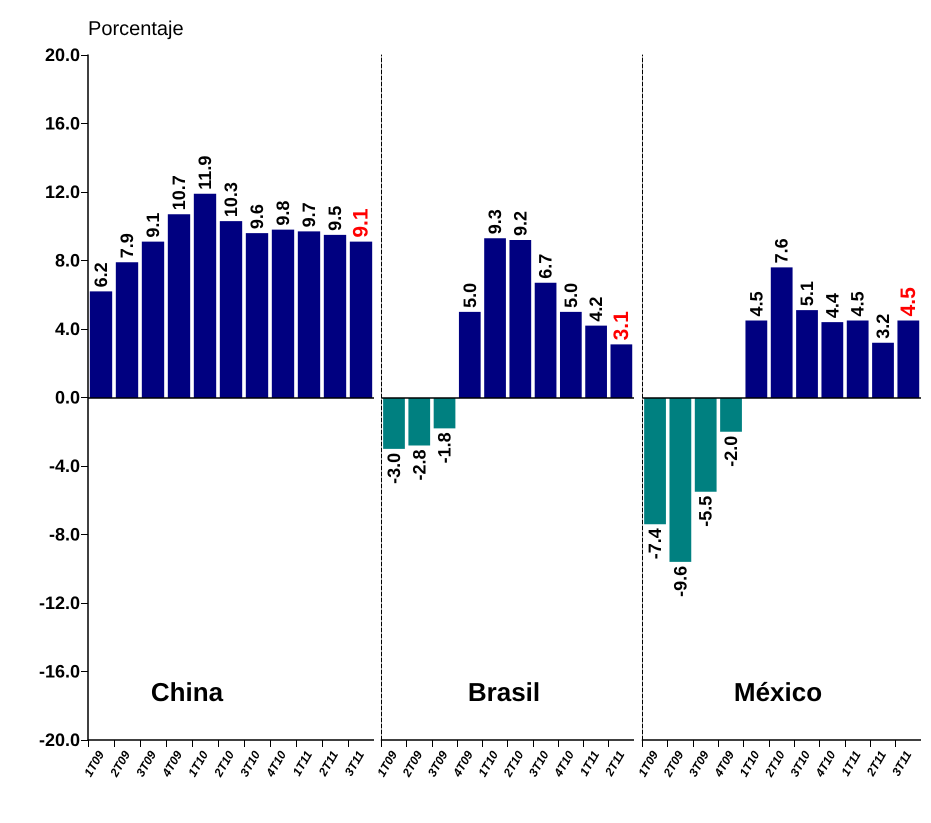 This screenshot has width=931, height=823. I want to click on data-label: -2.0, so click(730, 451).